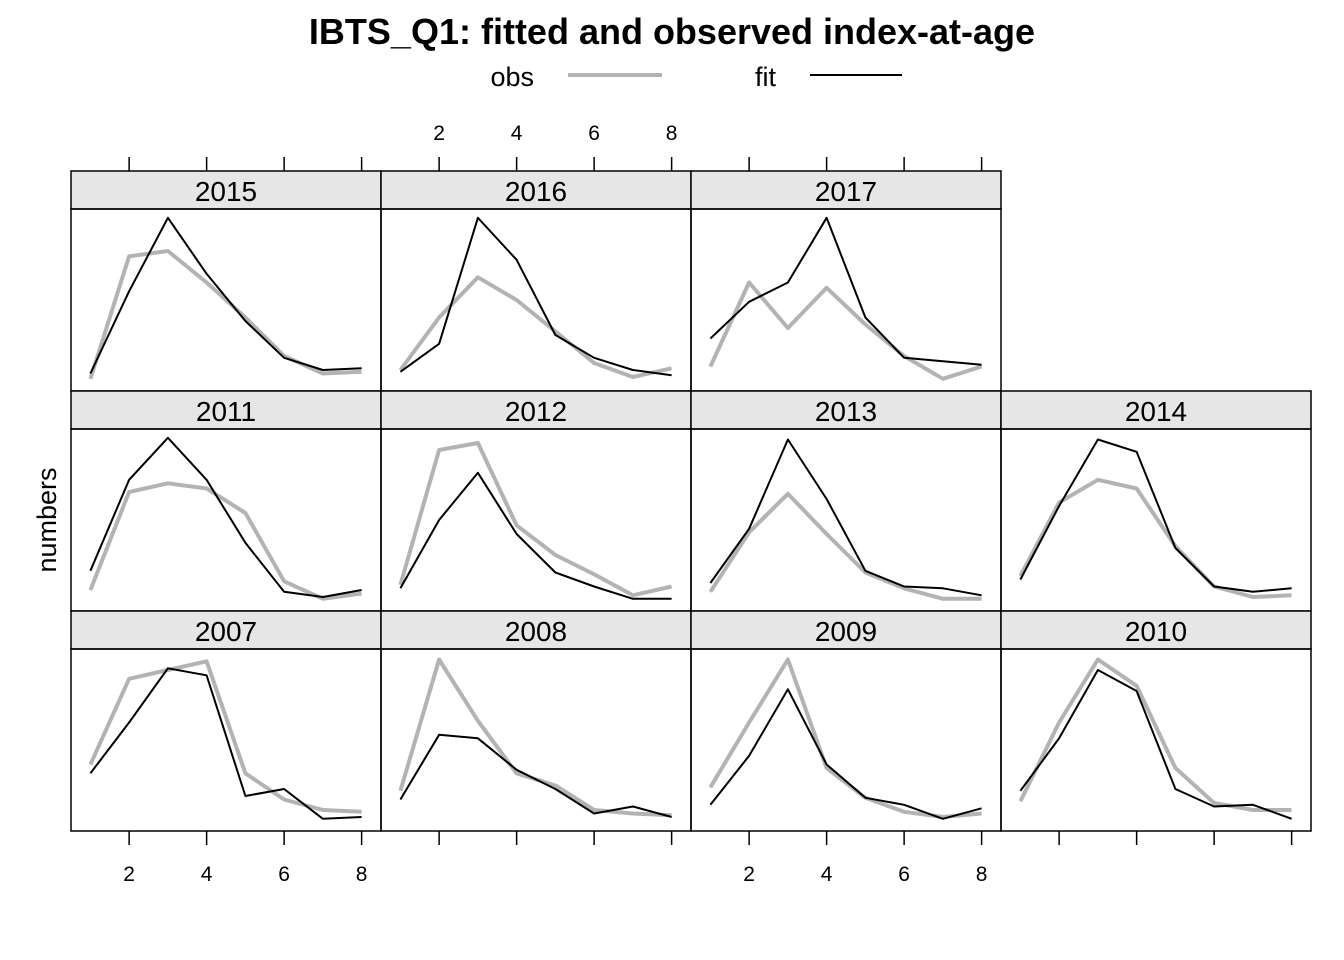  What do you see at coordinates (535, 535) in the screenshot?
I see `series-fit-2012` at bounding box center [535, 535].